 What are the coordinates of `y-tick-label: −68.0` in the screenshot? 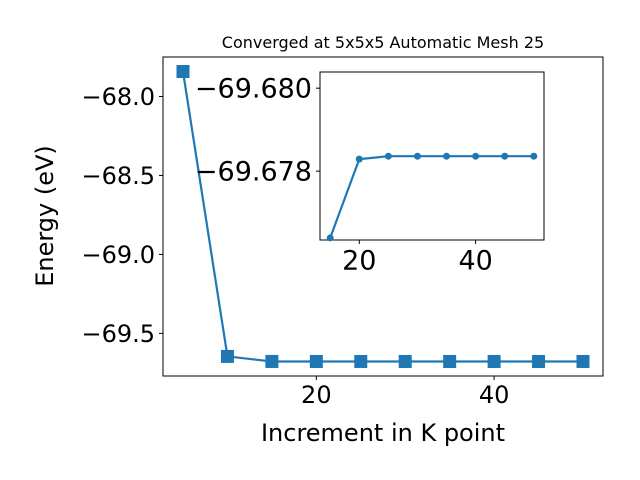 It's located at (118, 97).